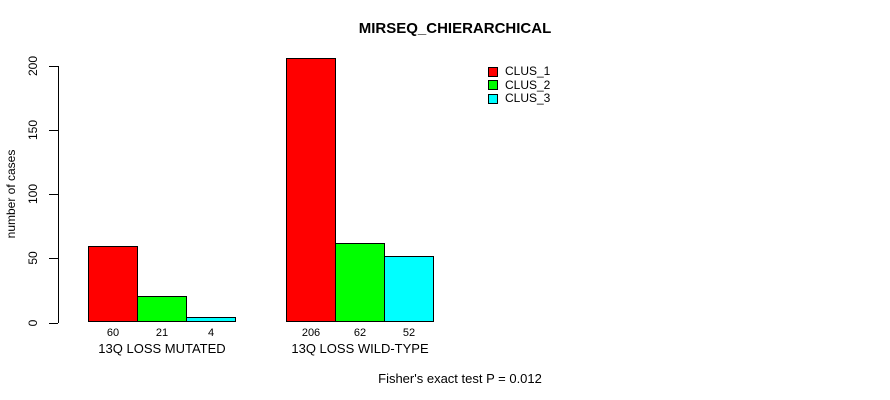 The width and height of the screenshot is (890, 400). I want to click on legend-item: CLUS_1, so click(519, 71).